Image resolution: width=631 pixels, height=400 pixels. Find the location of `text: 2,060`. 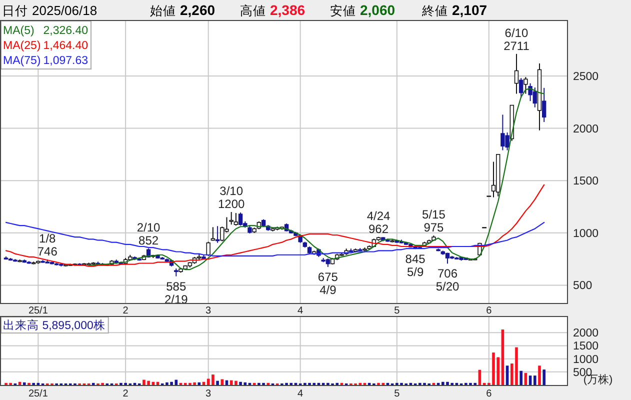

text: 2,060 is located at coordinates (378, 10).